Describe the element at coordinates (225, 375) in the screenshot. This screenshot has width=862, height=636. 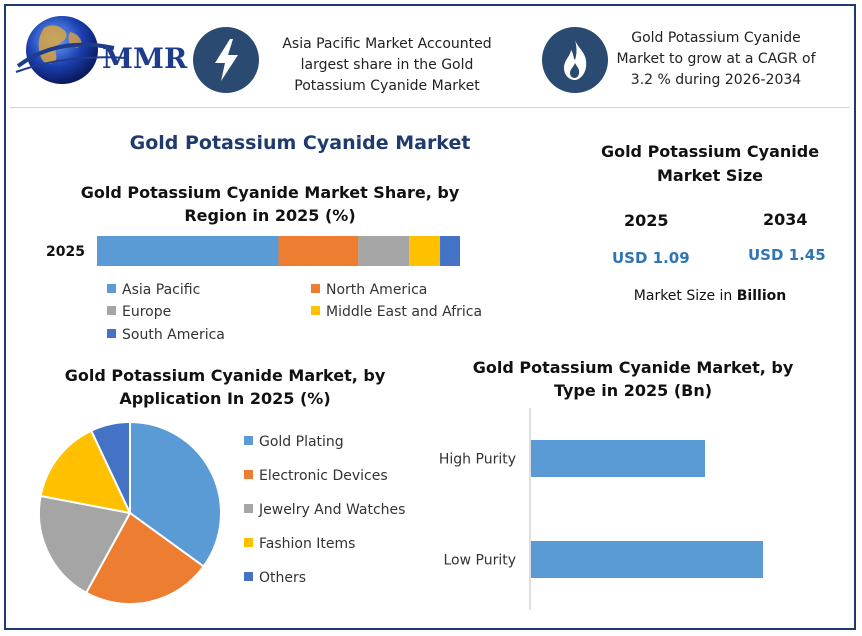
I see `application-title-line: Gold Potassium Cyanide Market, by` at that location.